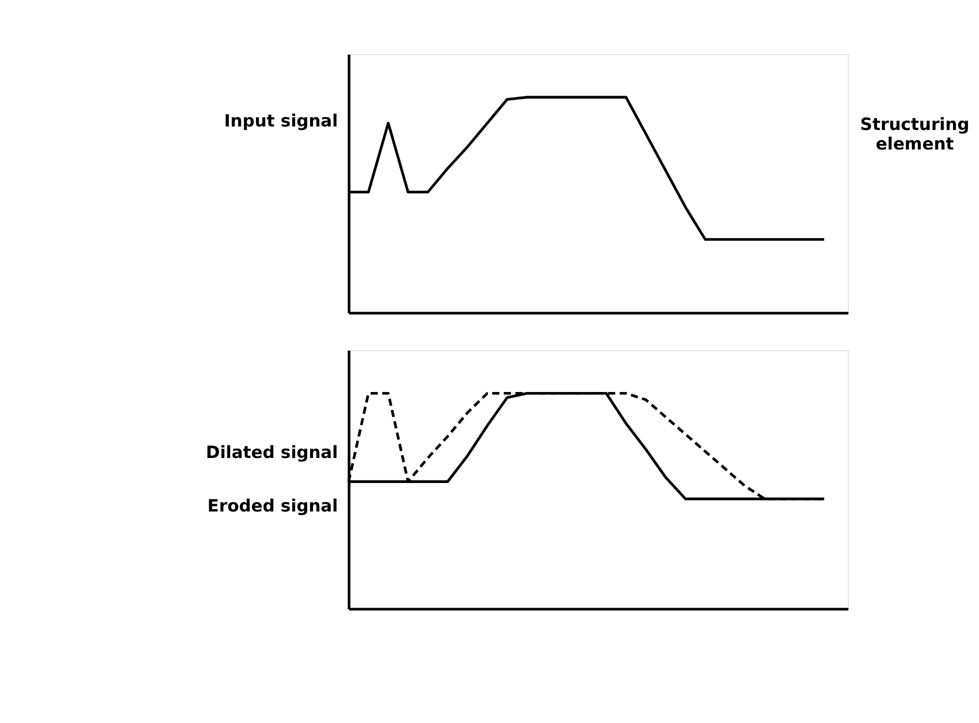 This screenshot has width=979, height=723. I want to click on series-label: Eroded signal, so click(272, 506).